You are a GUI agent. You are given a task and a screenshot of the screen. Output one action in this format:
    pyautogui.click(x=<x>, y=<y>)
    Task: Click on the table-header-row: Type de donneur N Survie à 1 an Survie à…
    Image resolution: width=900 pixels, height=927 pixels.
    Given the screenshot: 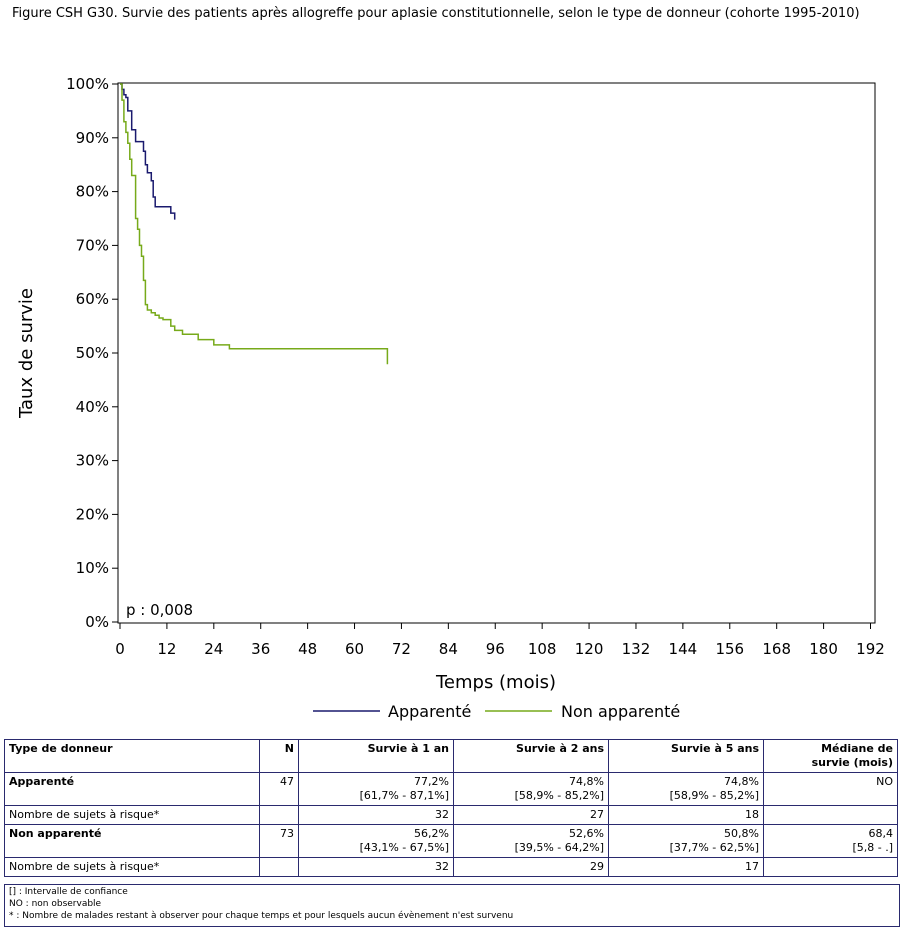 What is the action you would take?
    pyautogui.click(x=451, y=756)
    